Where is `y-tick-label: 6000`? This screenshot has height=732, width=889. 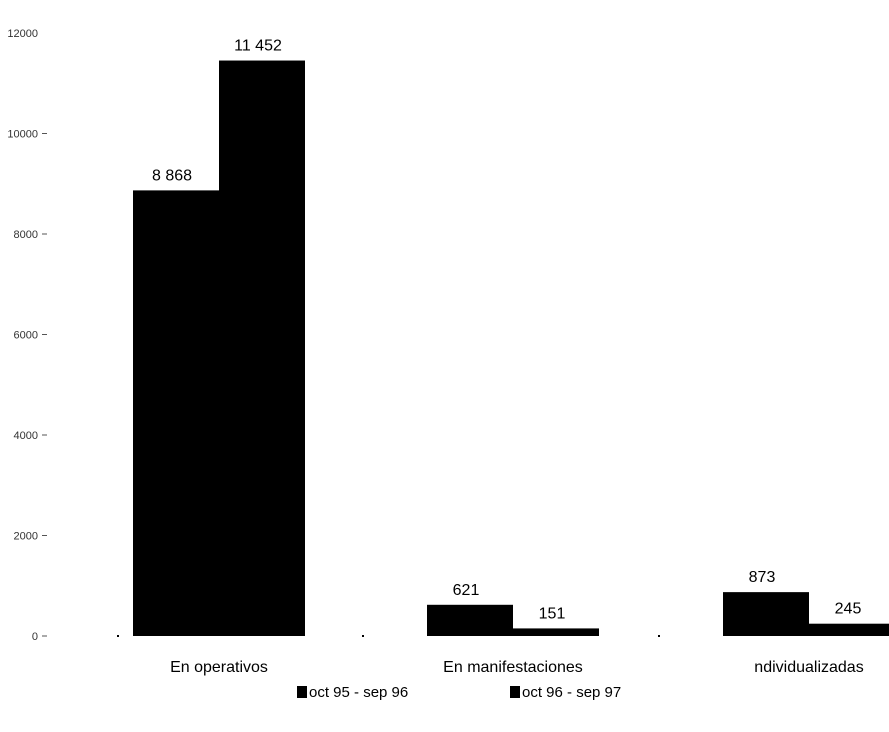
y-tick-label: 6000 is located at coordinates (26, 336).